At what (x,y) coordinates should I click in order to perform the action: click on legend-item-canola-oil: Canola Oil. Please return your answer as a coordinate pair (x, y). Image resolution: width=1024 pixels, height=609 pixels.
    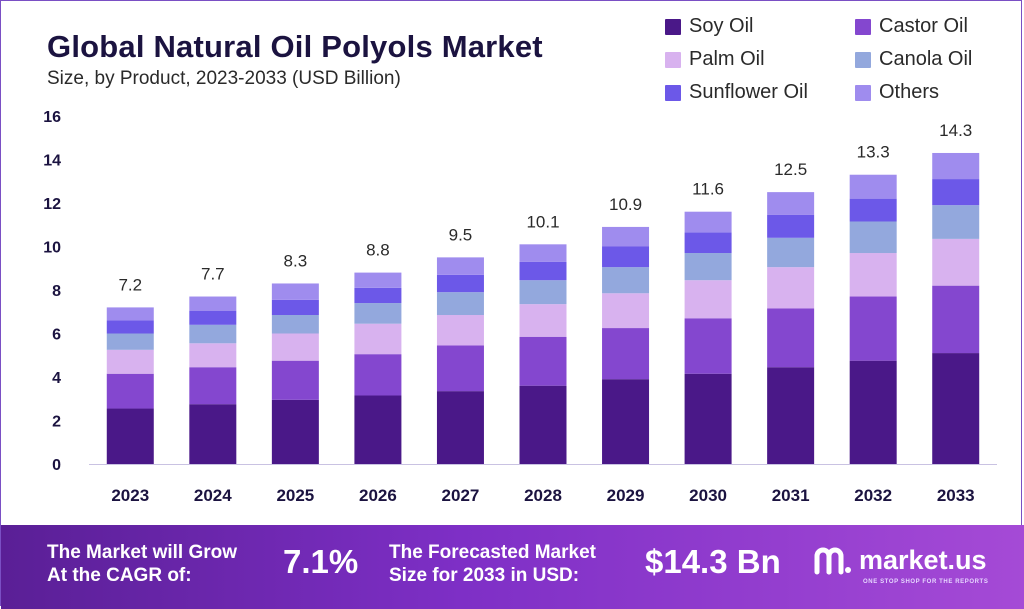
    Looking at the image, I should click on (913, 59).